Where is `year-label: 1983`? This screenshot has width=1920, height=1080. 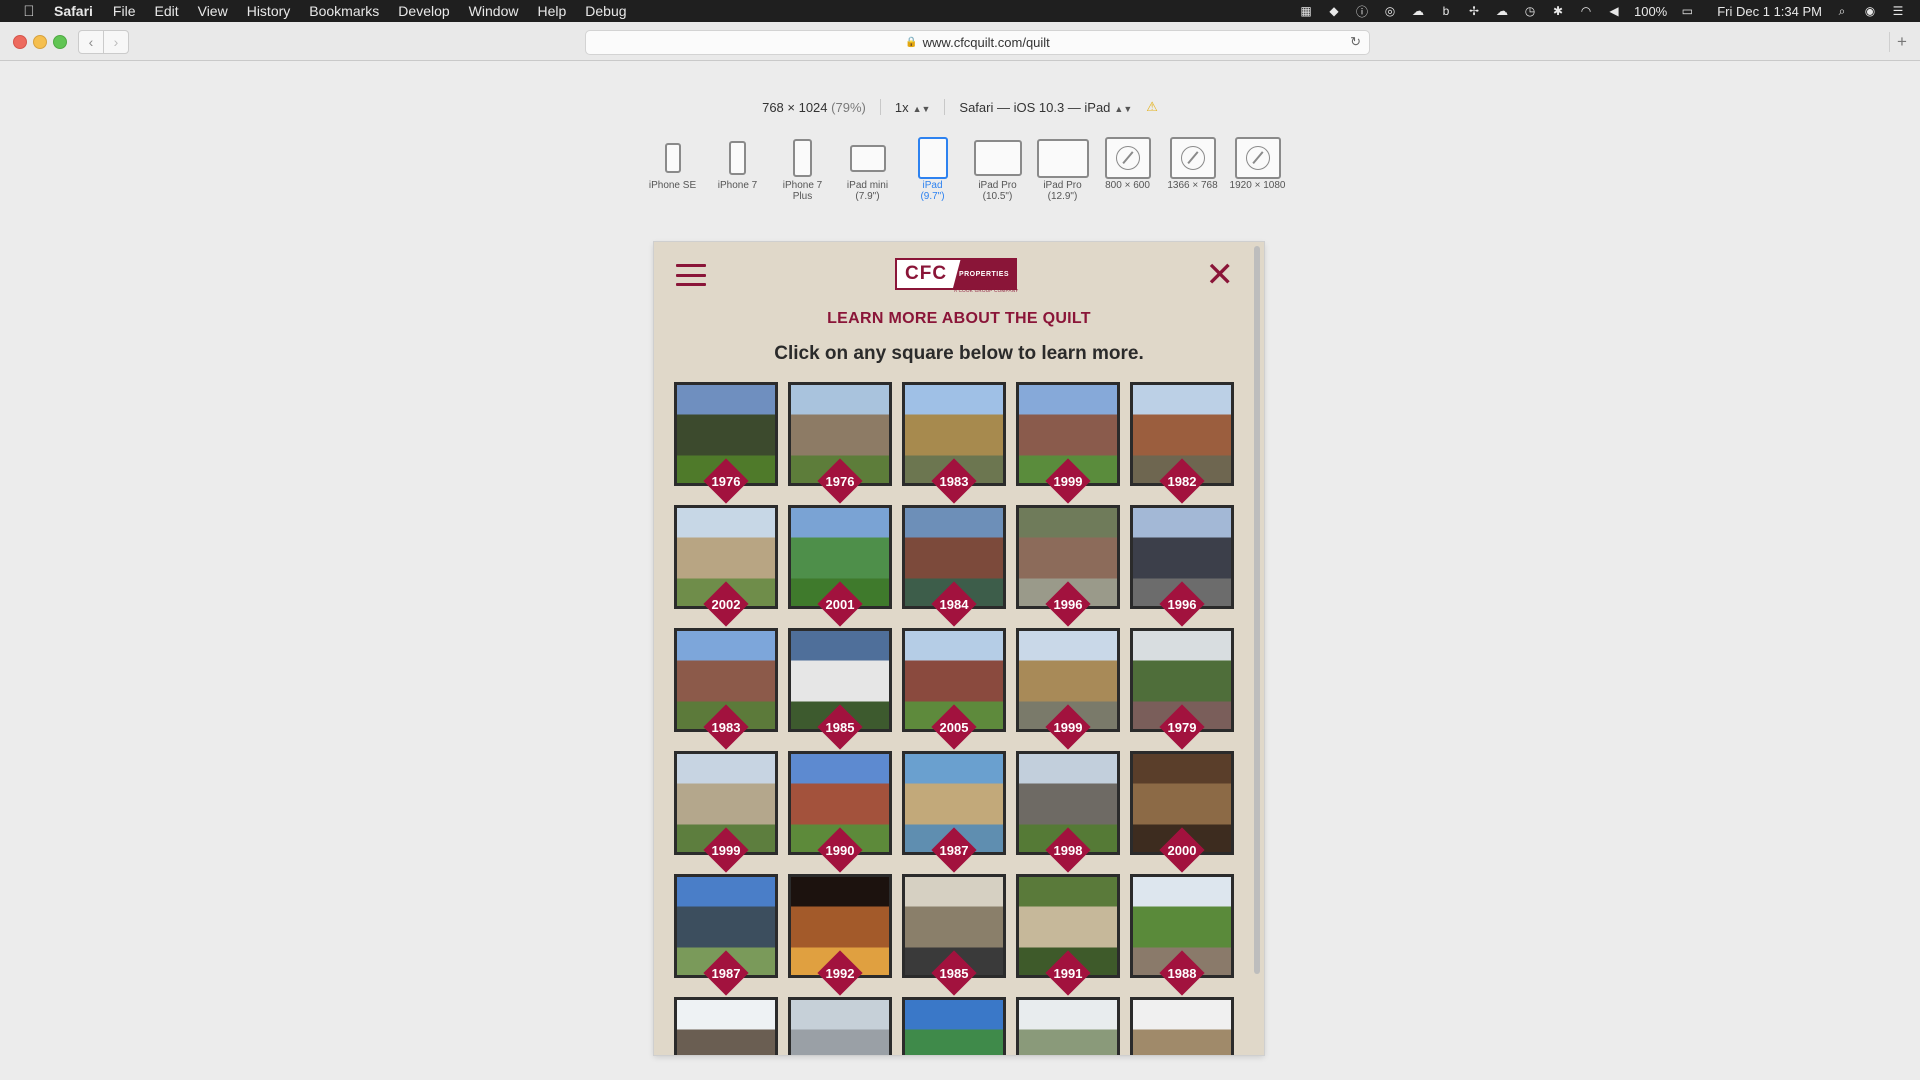 year-label: 1983 is located at coordinates (726, 727).